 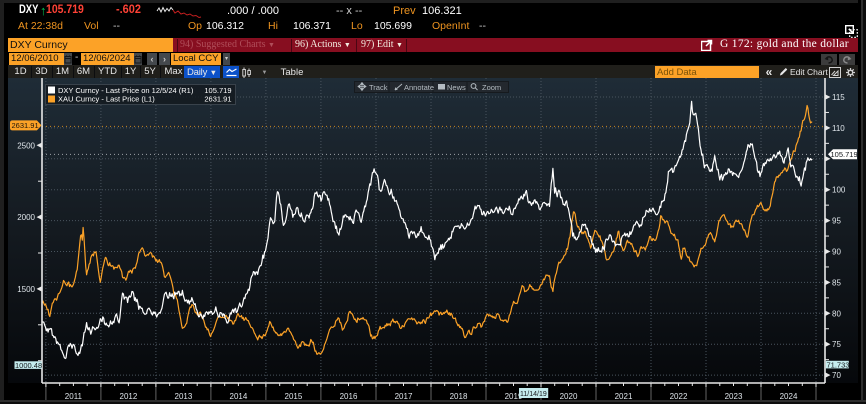 What do you see at coordinates (106, 99) in the screenshot?
I see `svg-text: XAU Curncy - Last Price (L1)` at bounding box center [106, 99].